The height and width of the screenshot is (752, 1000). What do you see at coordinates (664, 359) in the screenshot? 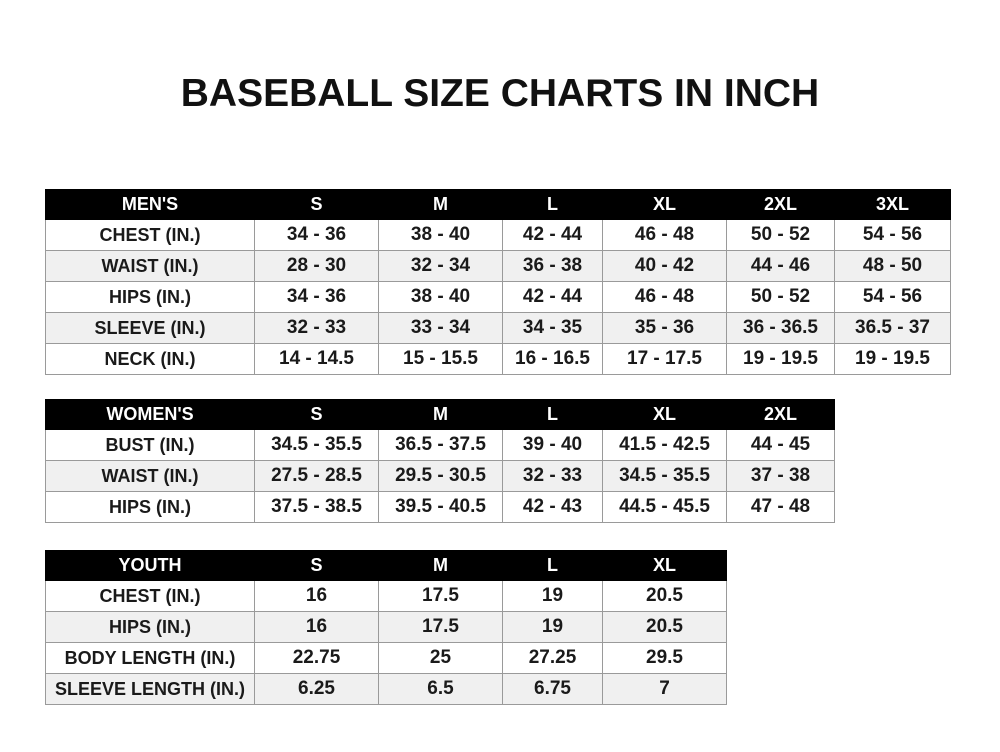
I see `size-value: 17 - 17.5` at bounding box center [664, 359].